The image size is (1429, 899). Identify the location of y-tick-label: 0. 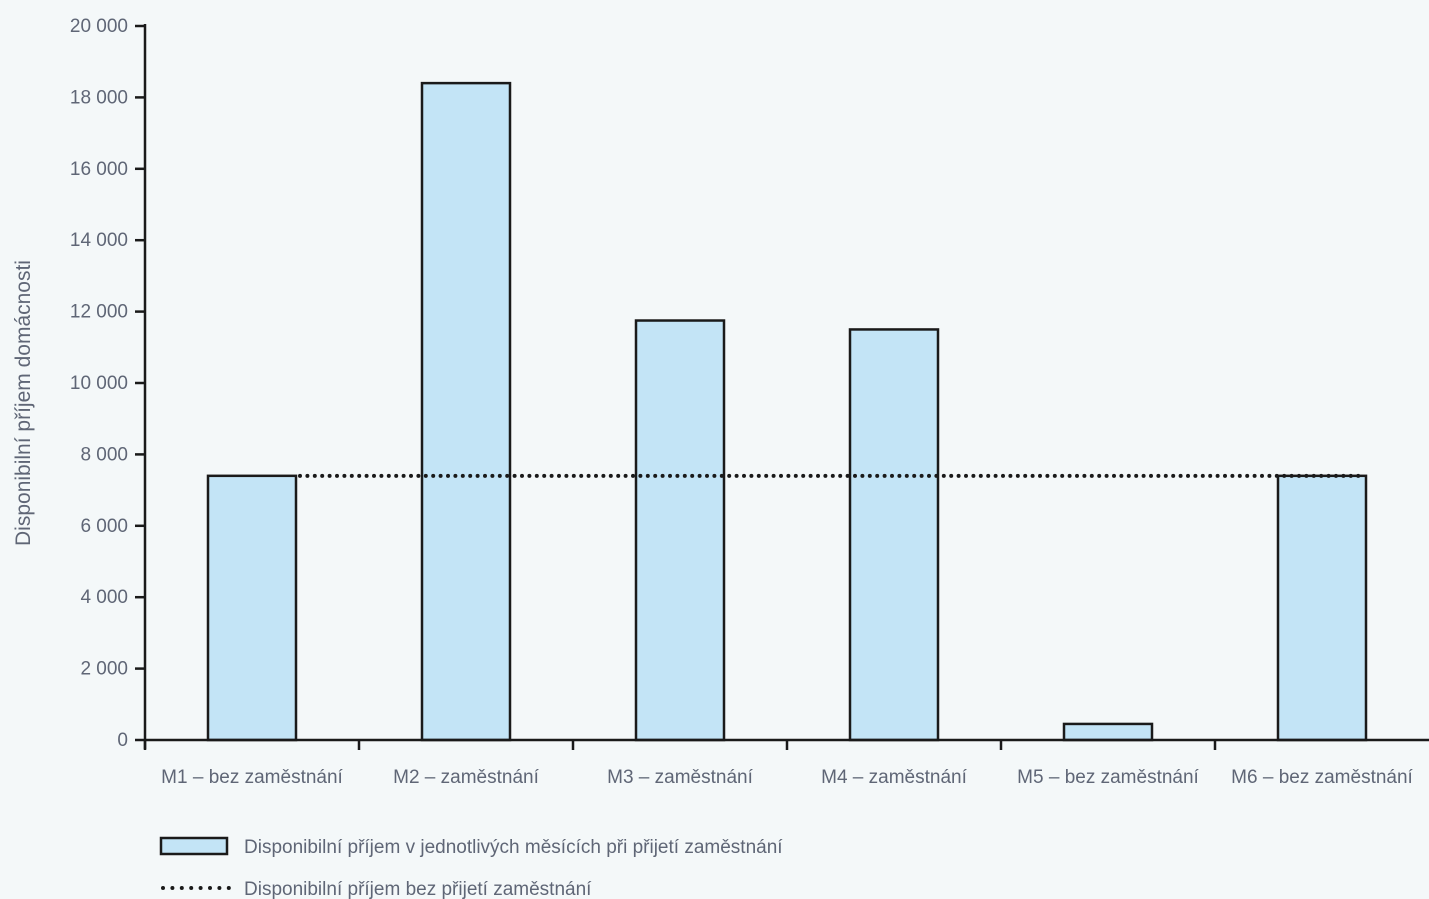
(122, 740).